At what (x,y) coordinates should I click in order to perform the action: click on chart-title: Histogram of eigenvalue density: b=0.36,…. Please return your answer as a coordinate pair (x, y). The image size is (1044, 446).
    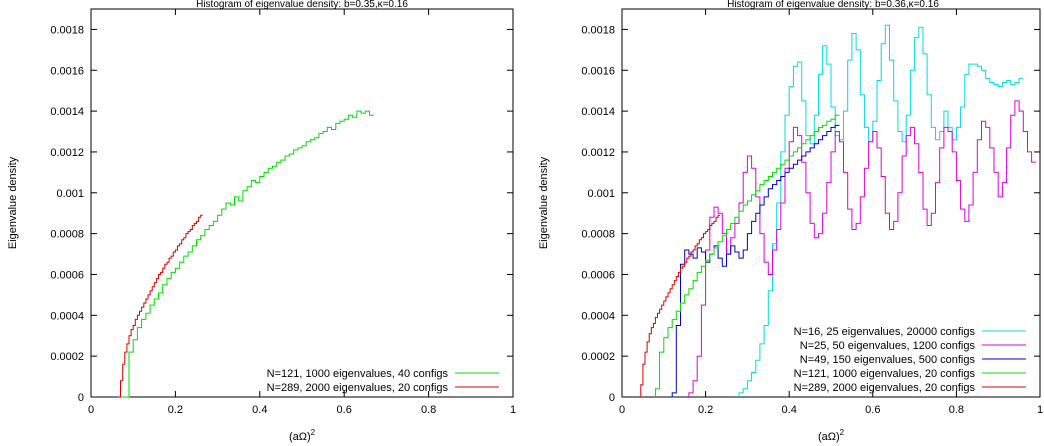
    Looking at the image, I should click on (833, 5).